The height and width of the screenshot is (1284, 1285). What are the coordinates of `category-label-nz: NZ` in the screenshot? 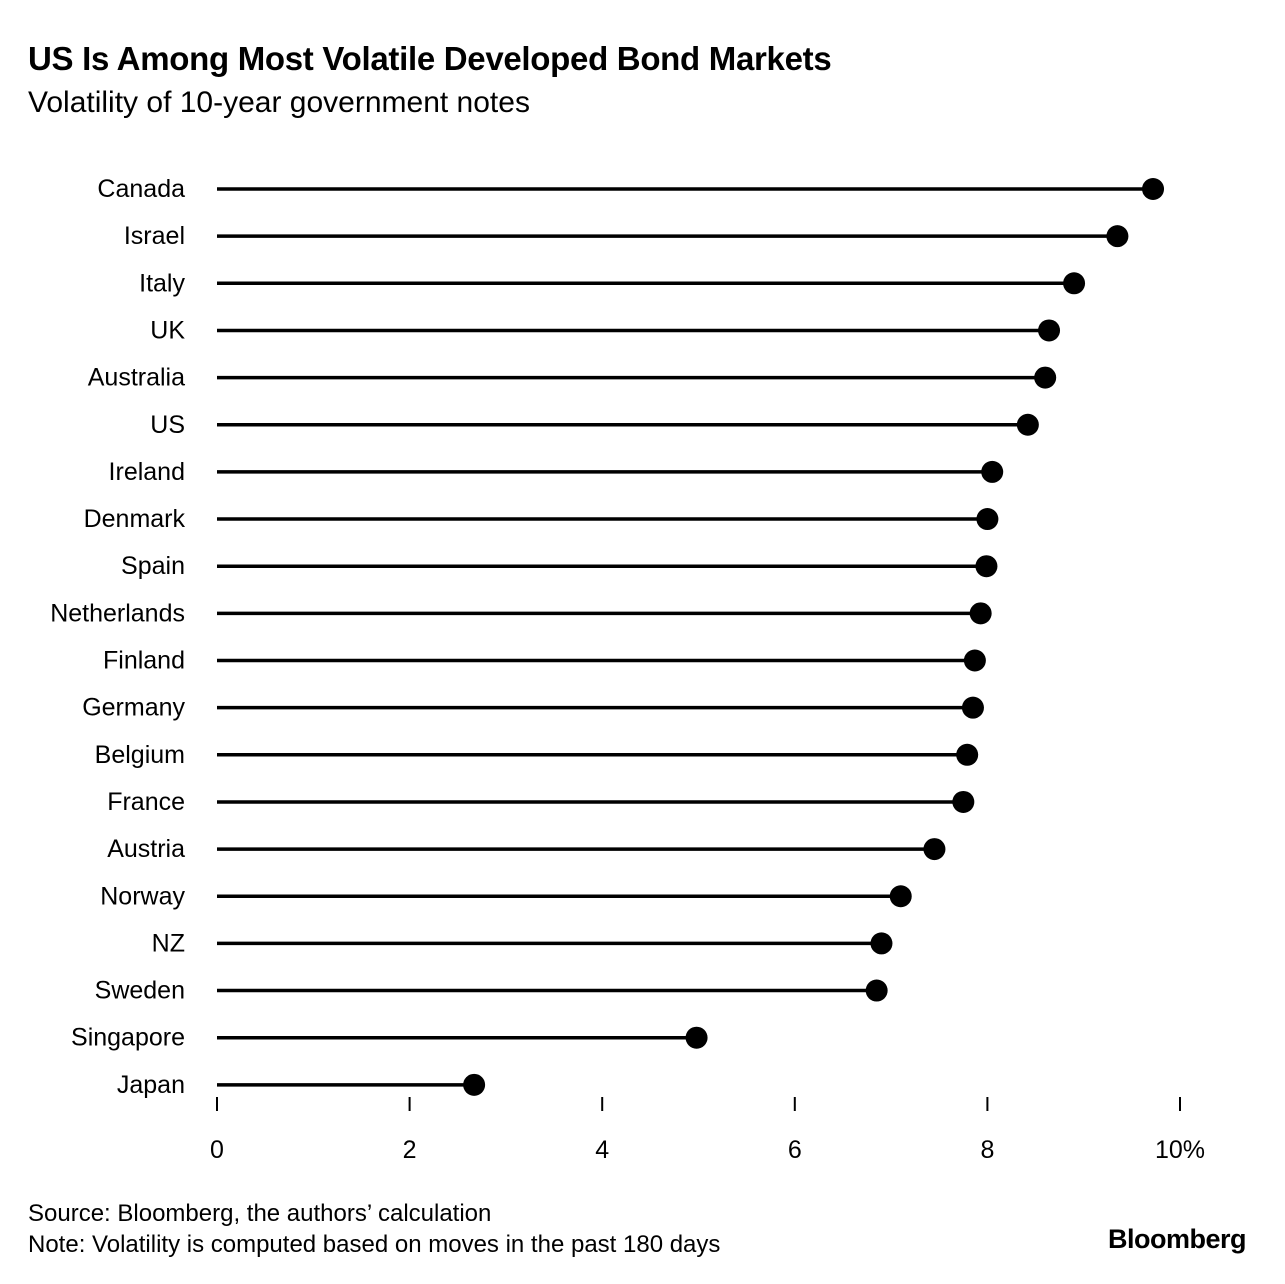 It's located at (168, 943).